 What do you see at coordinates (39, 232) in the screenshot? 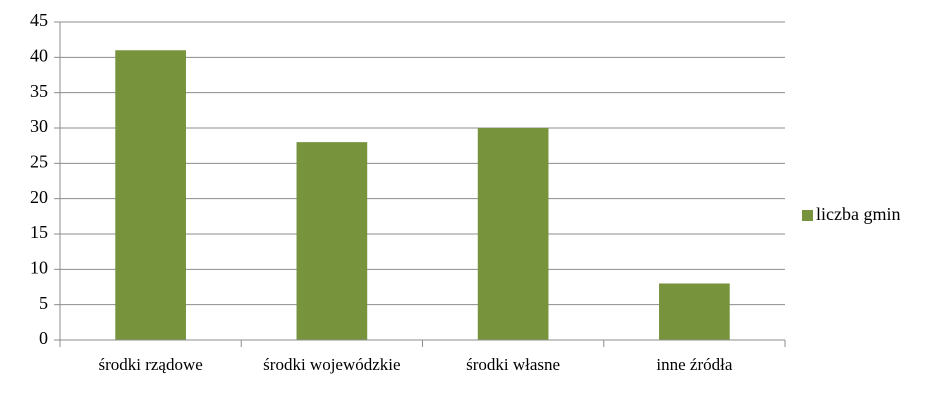
I see `y-tick-label: 15` at bounding box center [39, 232].